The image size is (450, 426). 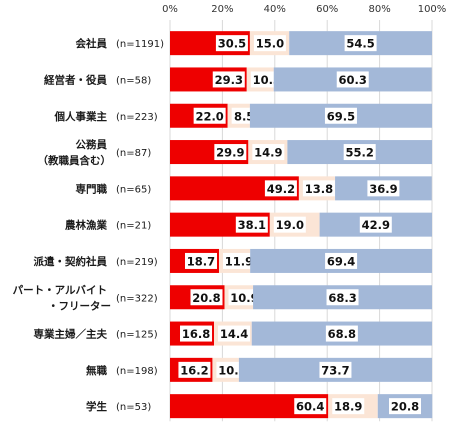 I want to click on data-label: 16.8, so click(x=196, y=334).